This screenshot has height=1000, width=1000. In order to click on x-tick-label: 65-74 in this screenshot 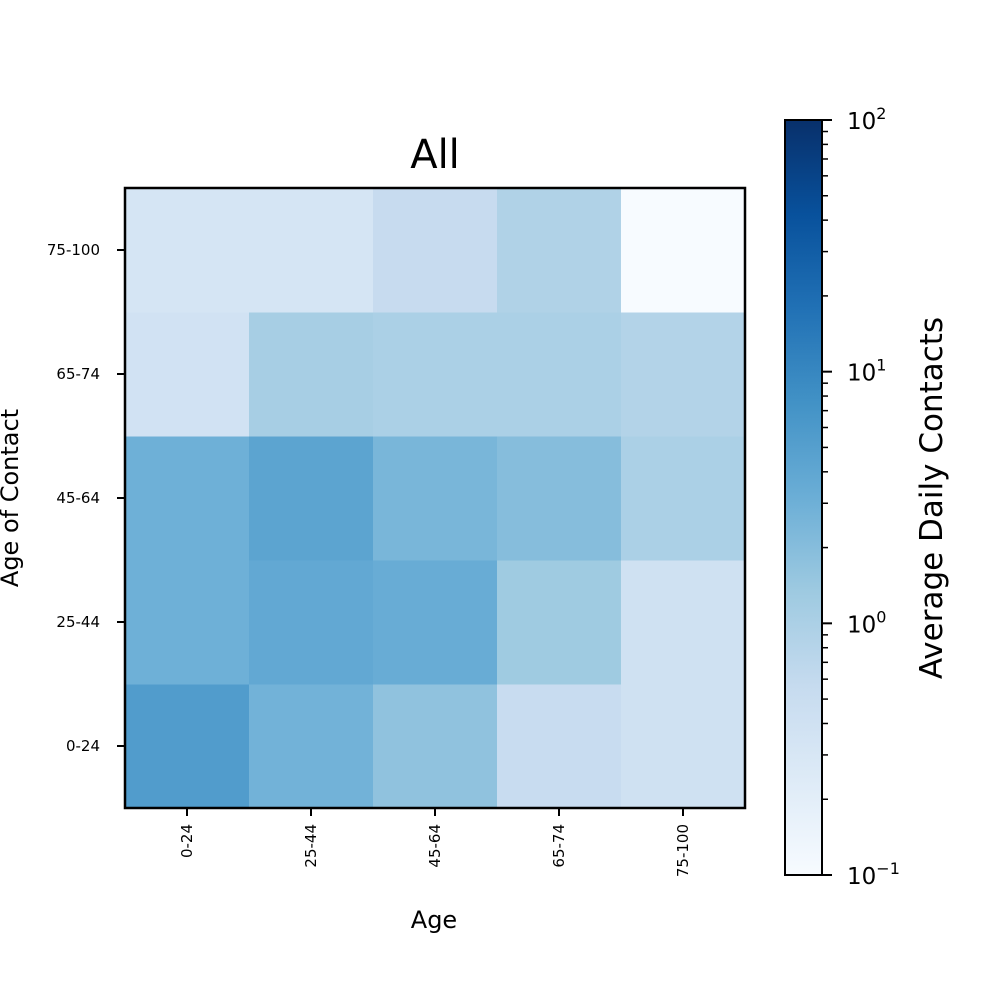, I will do `click(559, 846)`.